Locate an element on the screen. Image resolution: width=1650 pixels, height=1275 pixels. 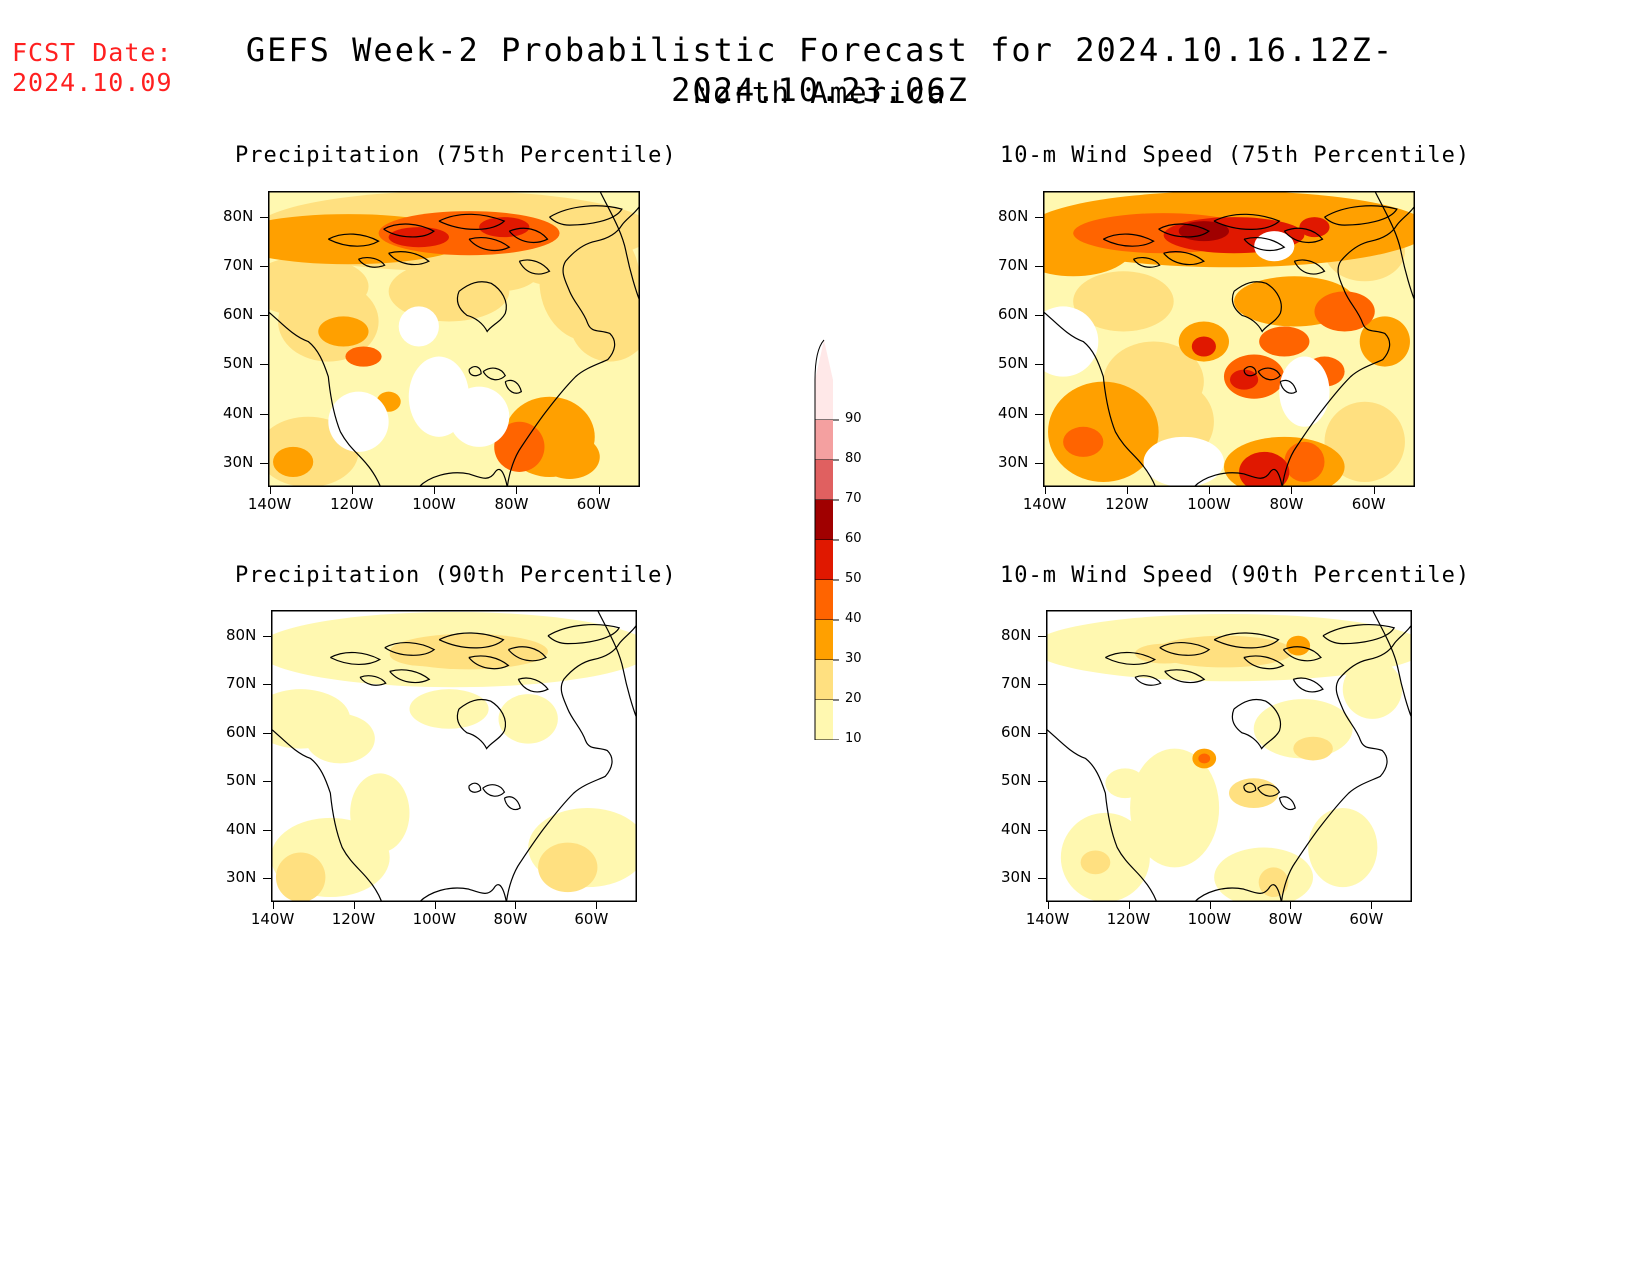
map-canvas-precip75 is located at coordinates (454, 339).